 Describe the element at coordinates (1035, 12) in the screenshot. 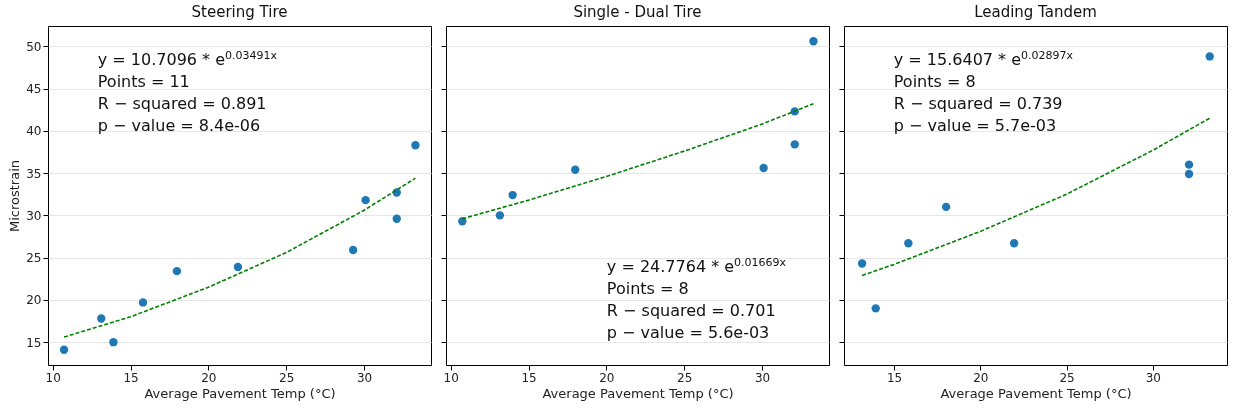

I see `chart-title: Leading Tandem` at that location.